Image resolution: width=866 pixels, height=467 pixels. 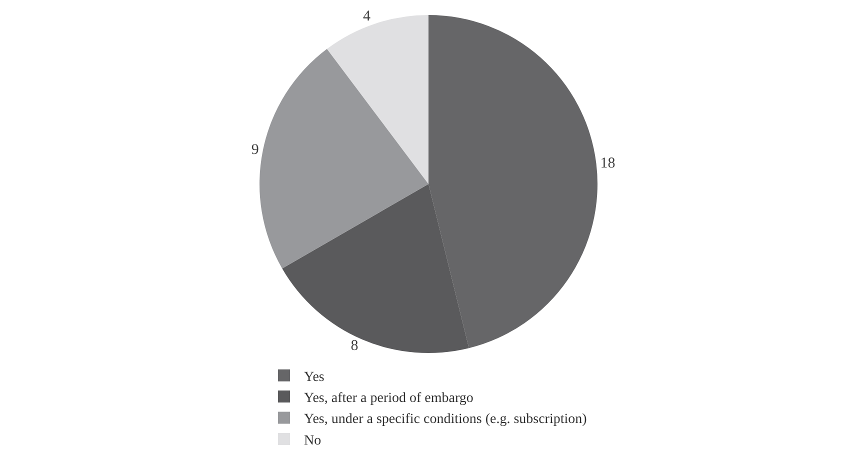 What do you see at coordinates (255, 150) in the screenshot?
I see `data-label: 9` at bounding box center [255, 150].